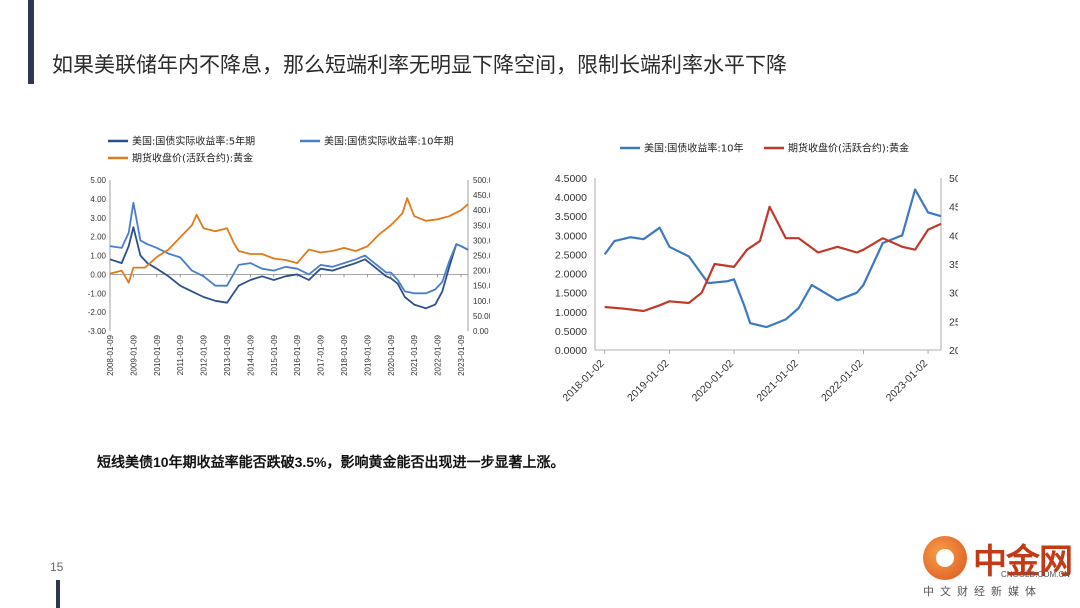 The height and width of the screenshot is (608, 1080). I want to click on cngold-logo: 中金网 CNGOLD.COM.CN 中文财经新媒体, so click(990, 566).